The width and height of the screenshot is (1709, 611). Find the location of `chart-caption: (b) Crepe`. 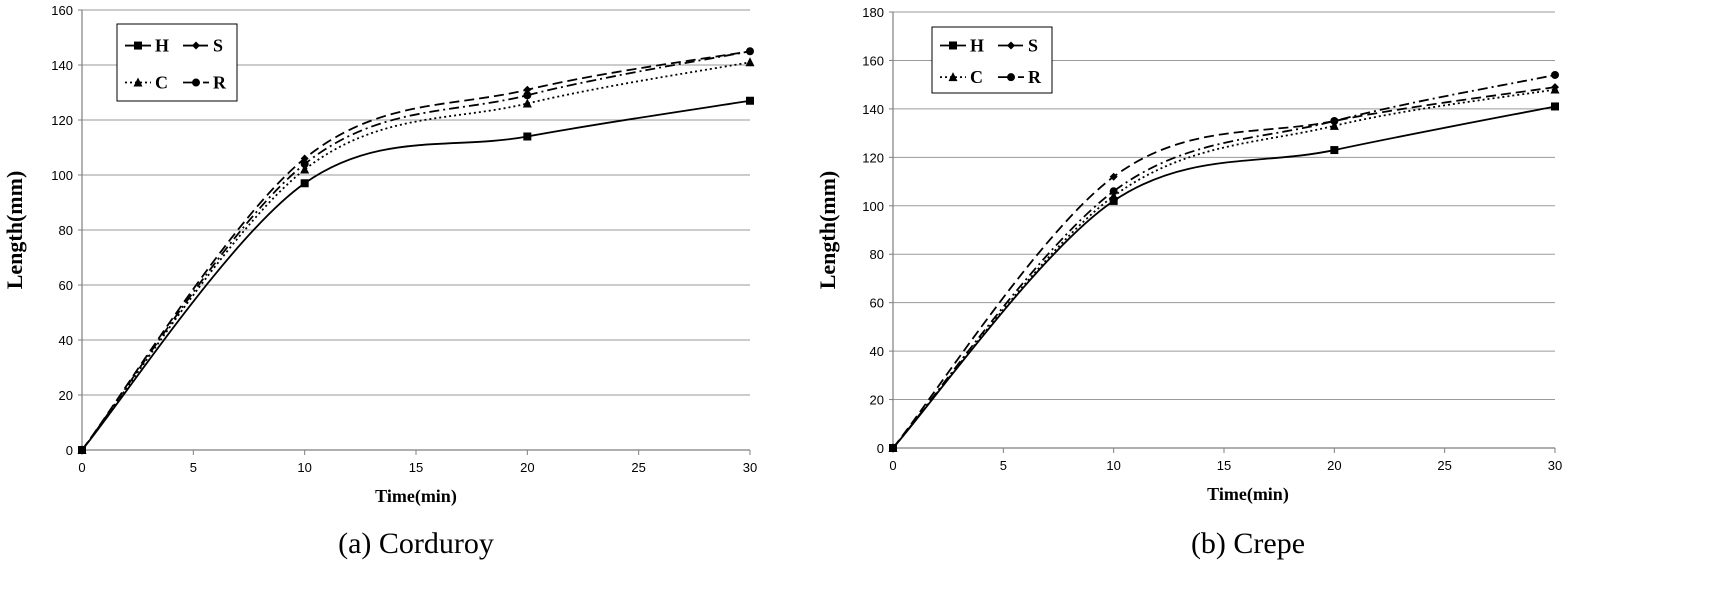

chart-caption: (b) Crepe is located at coordinates (1248, 543).